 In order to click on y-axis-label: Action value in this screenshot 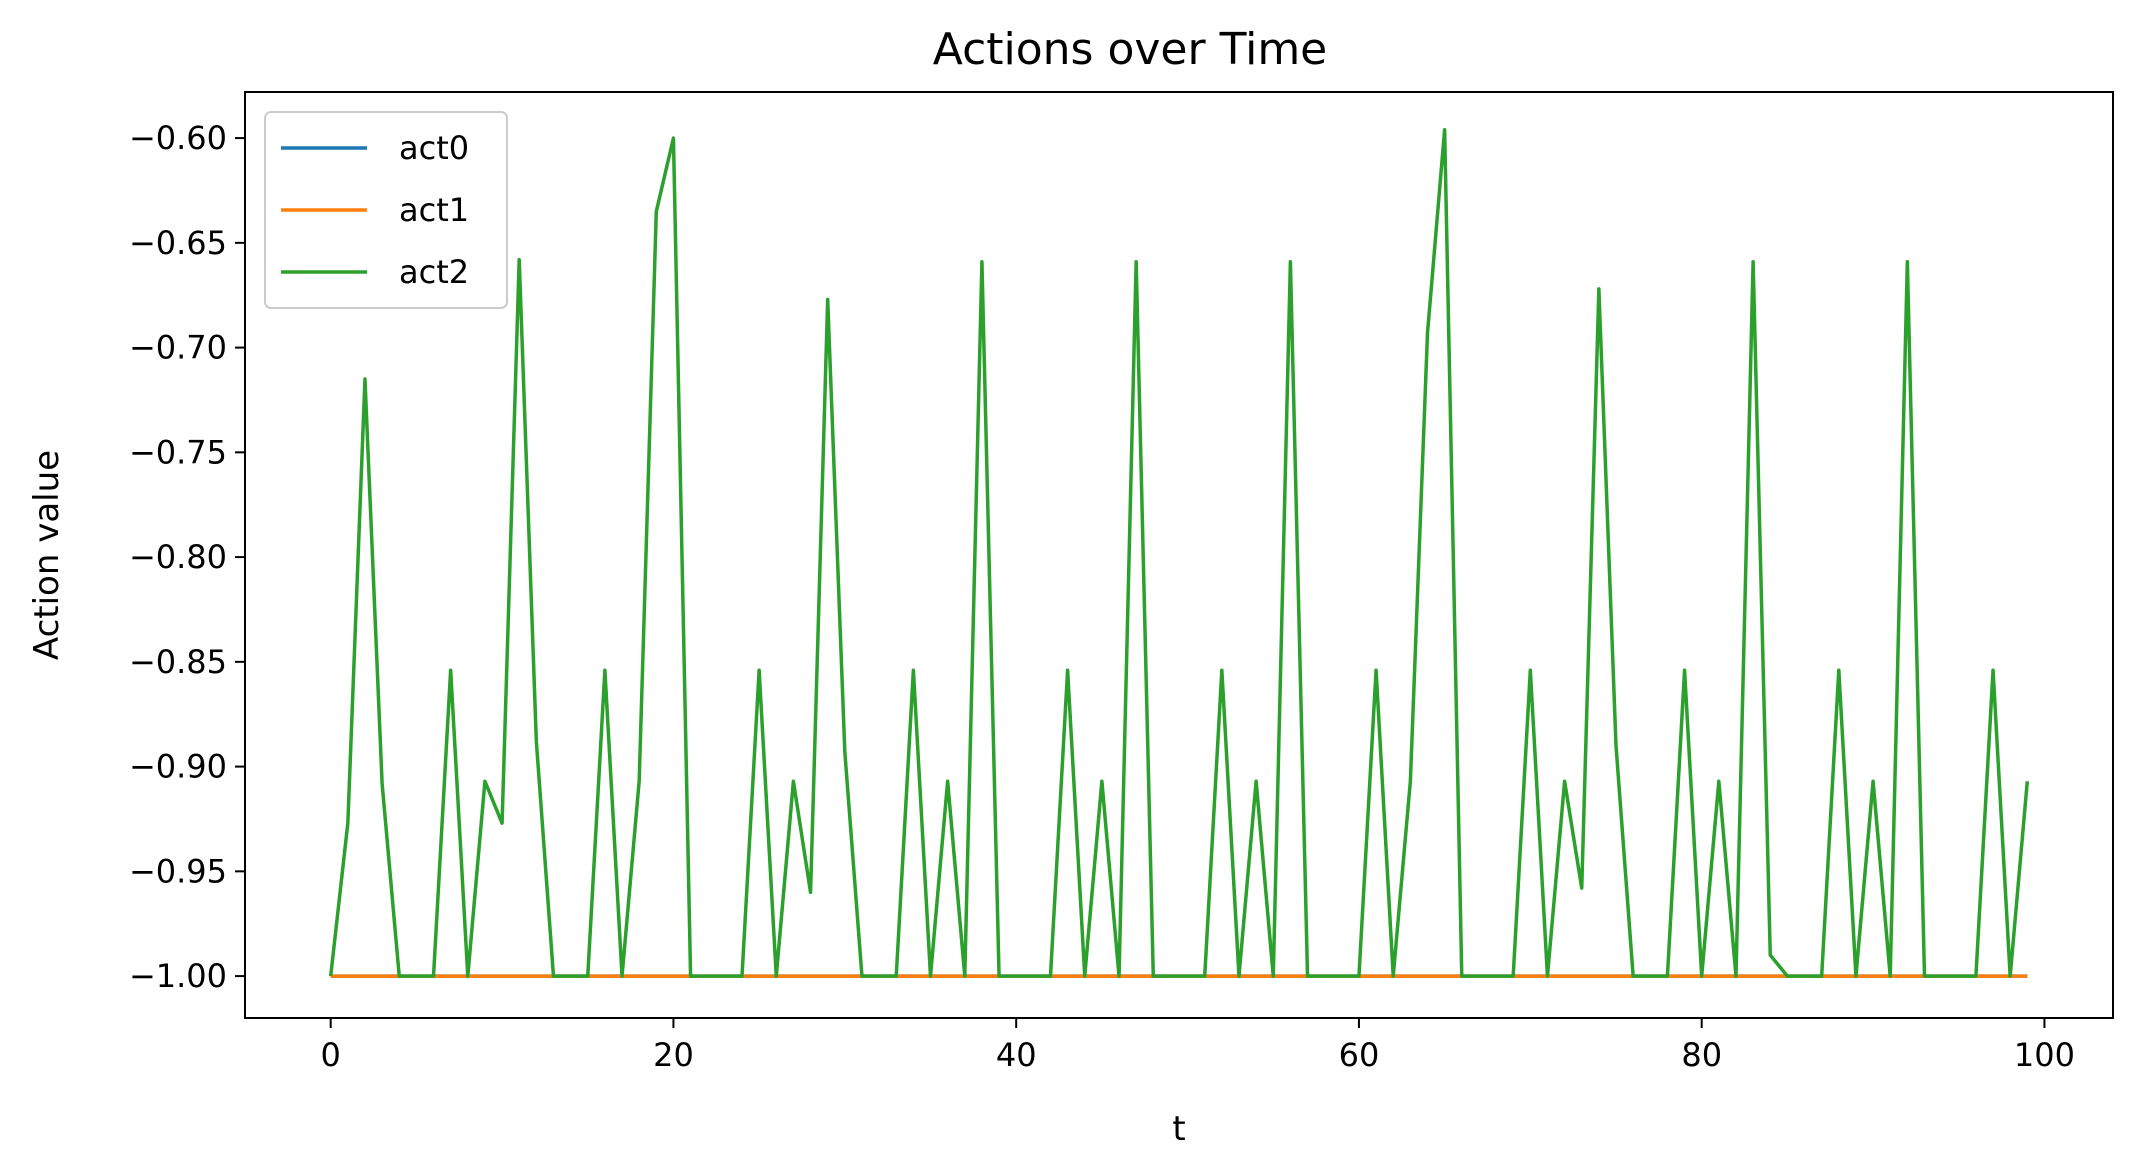, I will do `click(47, 555)`.